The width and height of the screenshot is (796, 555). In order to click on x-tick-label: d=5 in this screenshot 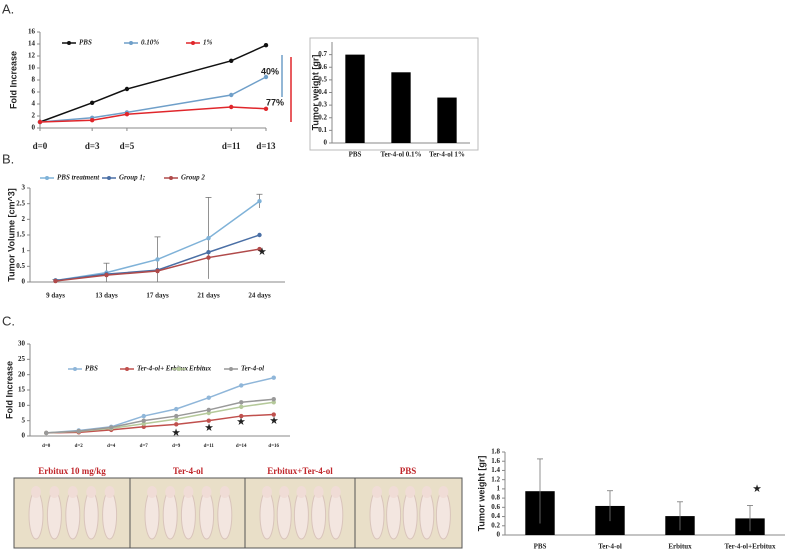, I will do `click(127, 146)`.